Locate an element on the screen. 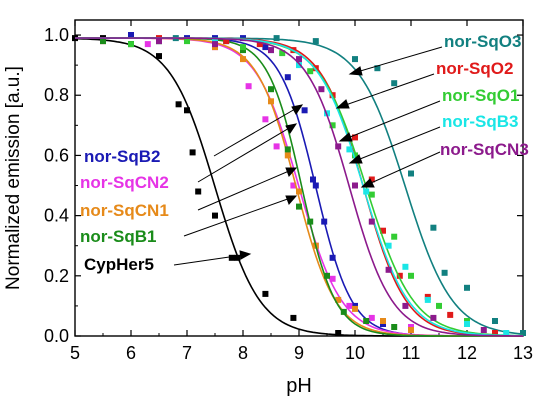 The width and height of the screenshot is (560, 400). x-tick-label: 11 is located at coordinates (411, 353).